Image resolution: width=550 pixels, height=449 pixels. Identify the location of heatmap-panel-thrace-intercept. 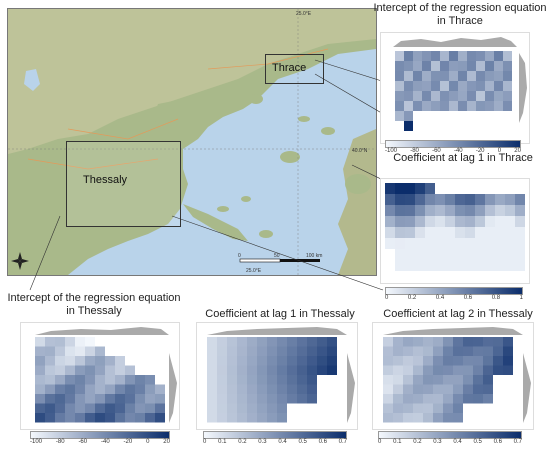
(455, 88).